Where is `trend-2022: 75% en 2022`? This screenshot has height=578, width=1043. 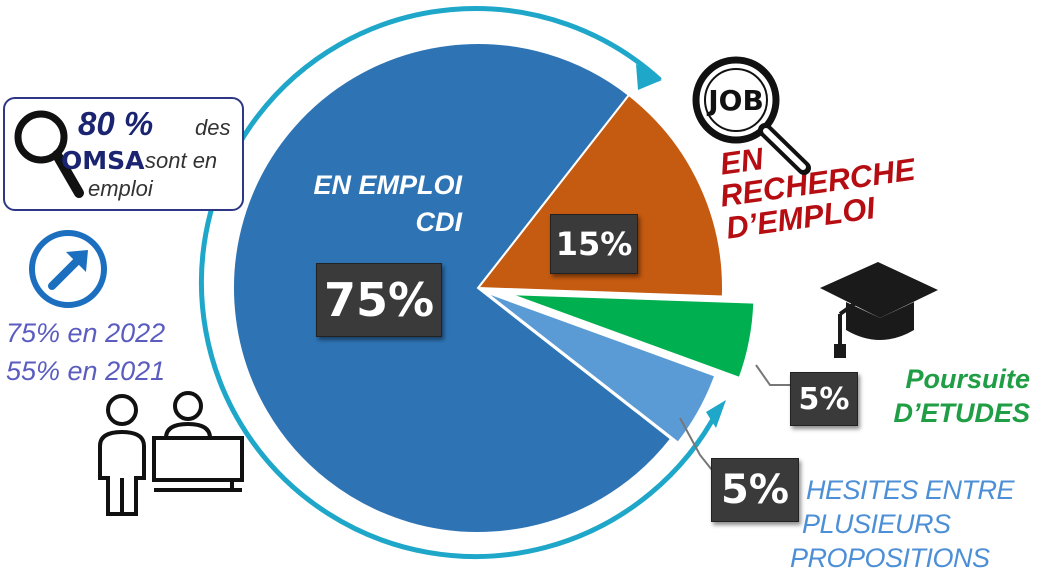 trend-2022: 75% en 2022 is located at coordinates (86, 333).